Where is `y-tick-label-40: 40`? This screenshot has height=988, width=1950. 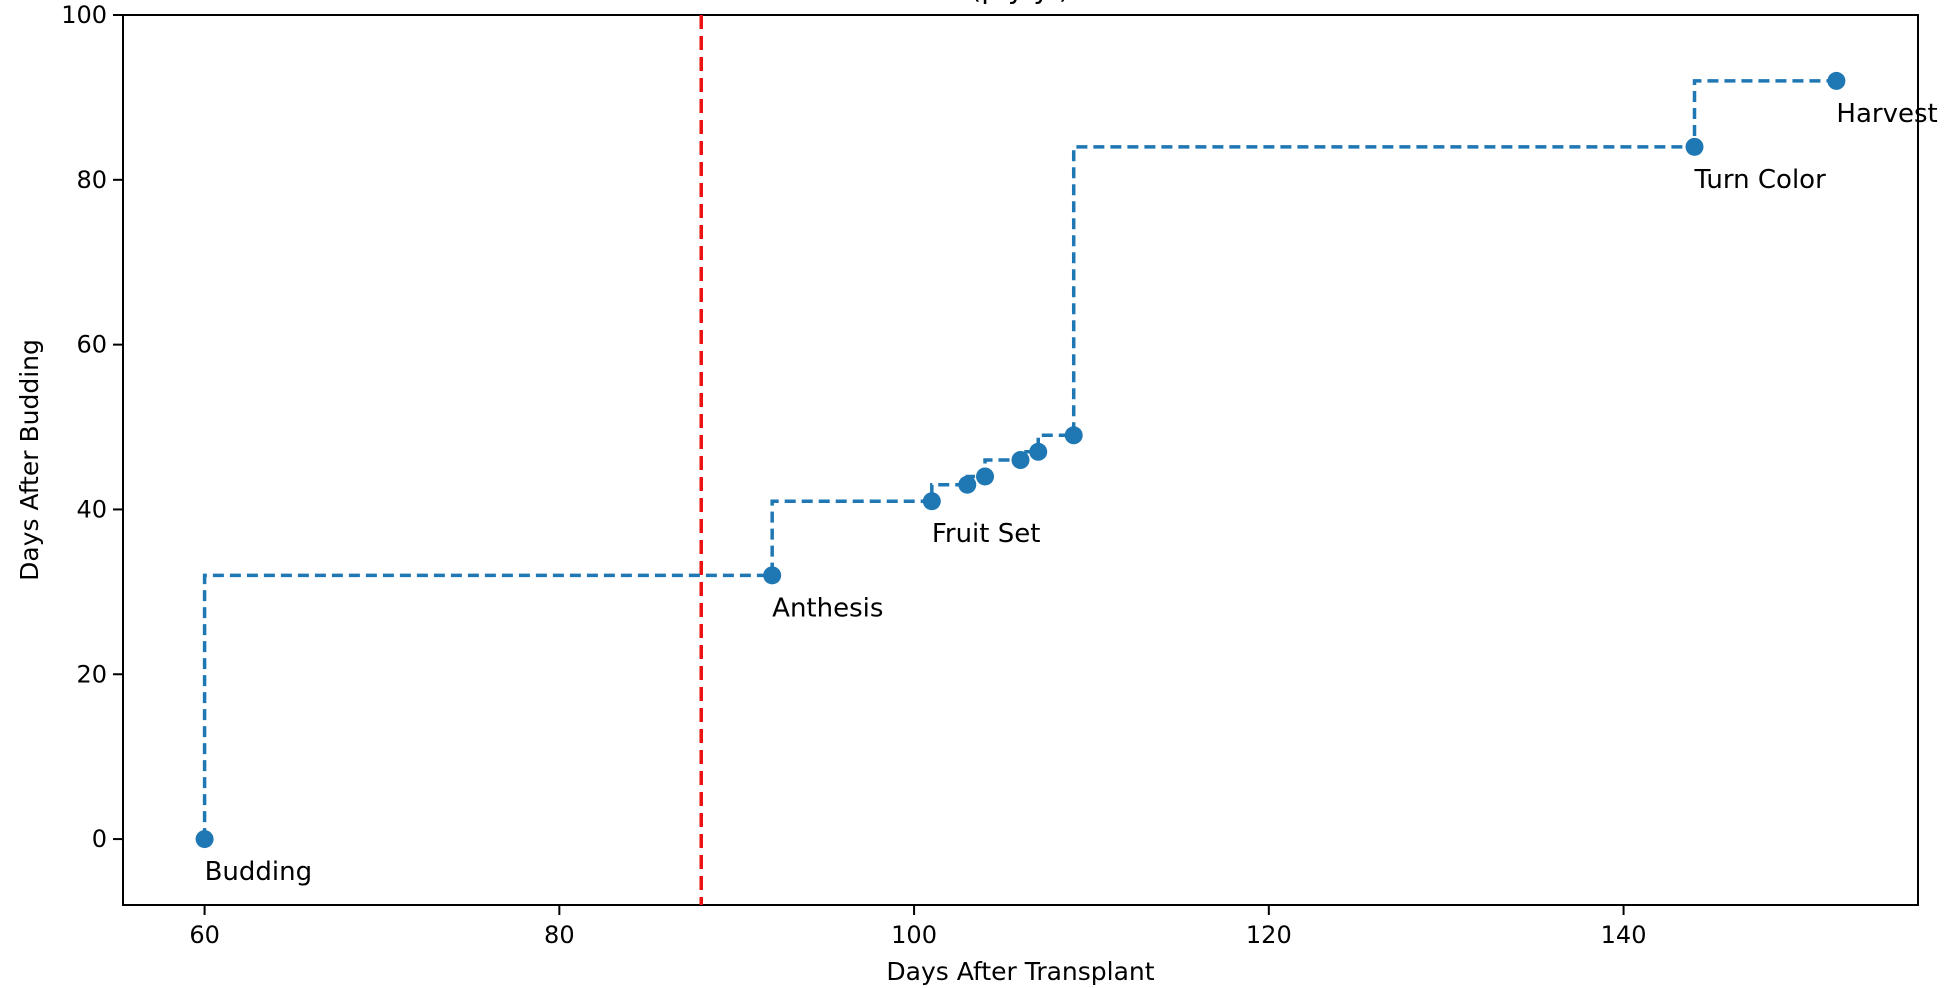 y-tick-label-40: 40 is located at coordinates (91, 509).